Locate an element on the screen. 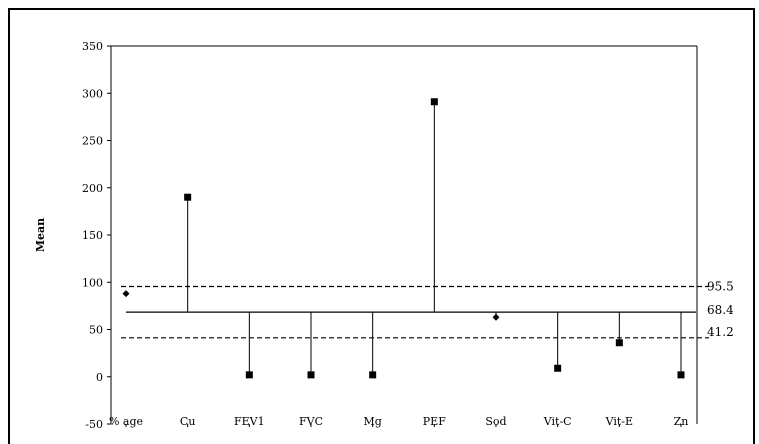 The width and height of the screenshot is (759, 444). x-tick-label: FEV1 is located at coordinates (249, 421).